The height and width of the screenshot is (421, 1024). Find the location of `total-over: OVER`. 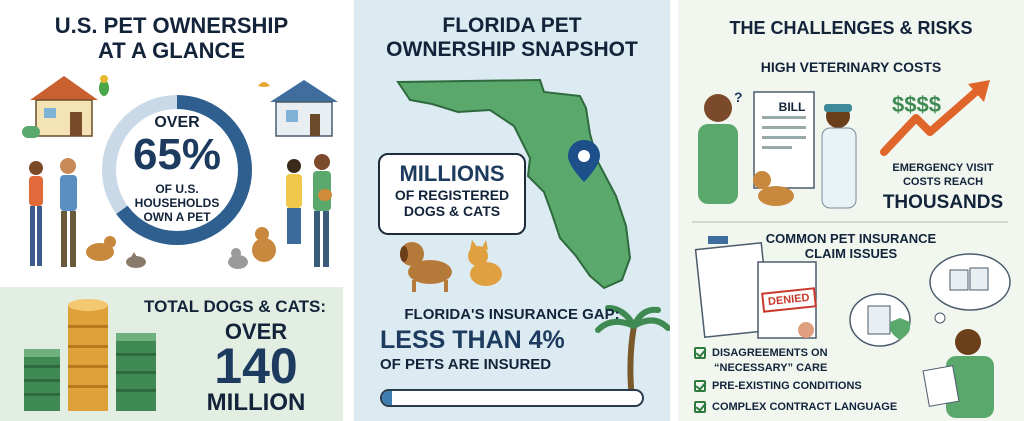

total-over: OVER is located at coordinates (256, 331).